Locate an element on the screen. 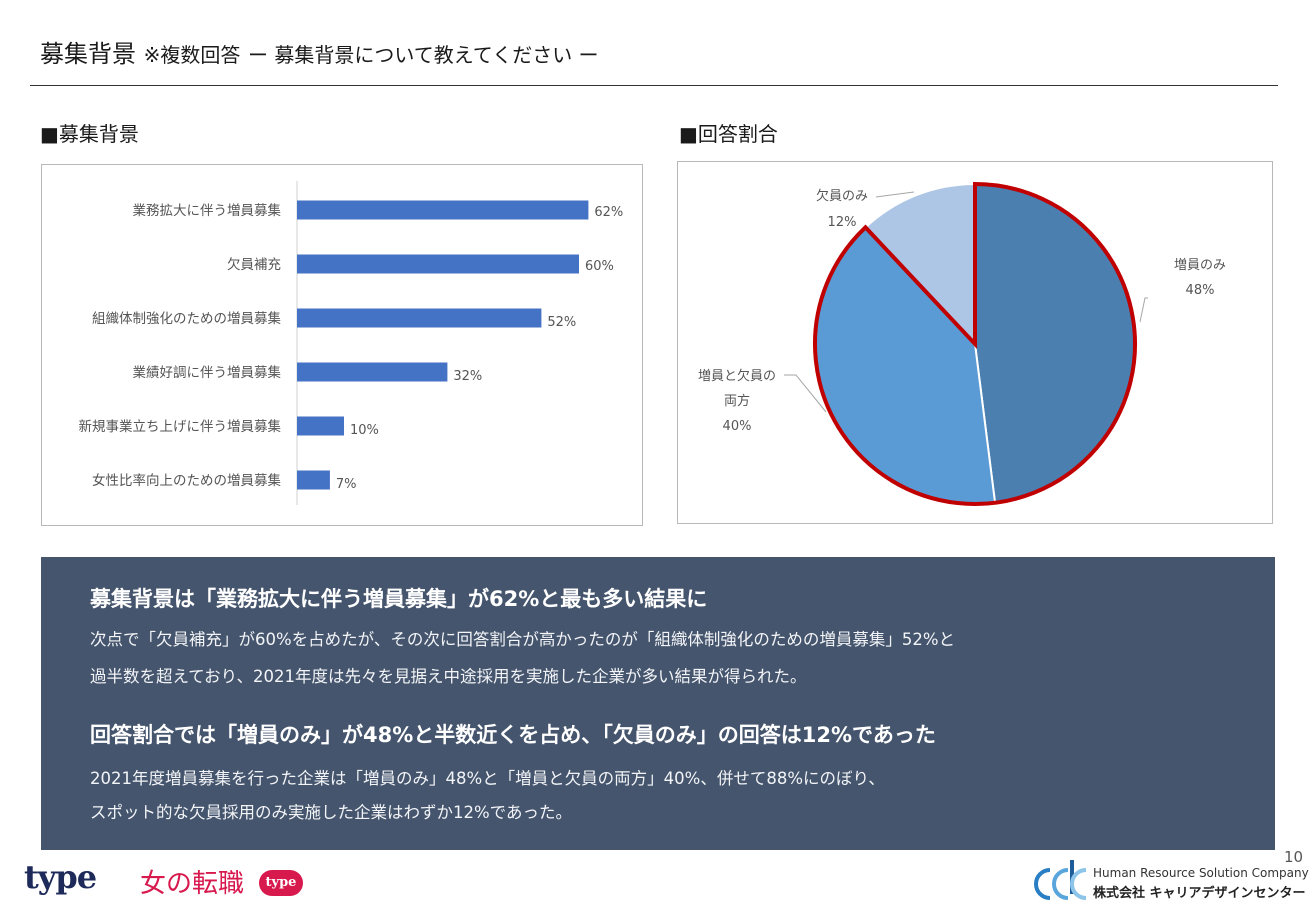 The image size is (1312, 906). company-name-en: Human Resource Solution Company is located at coordinates (1201, 873).